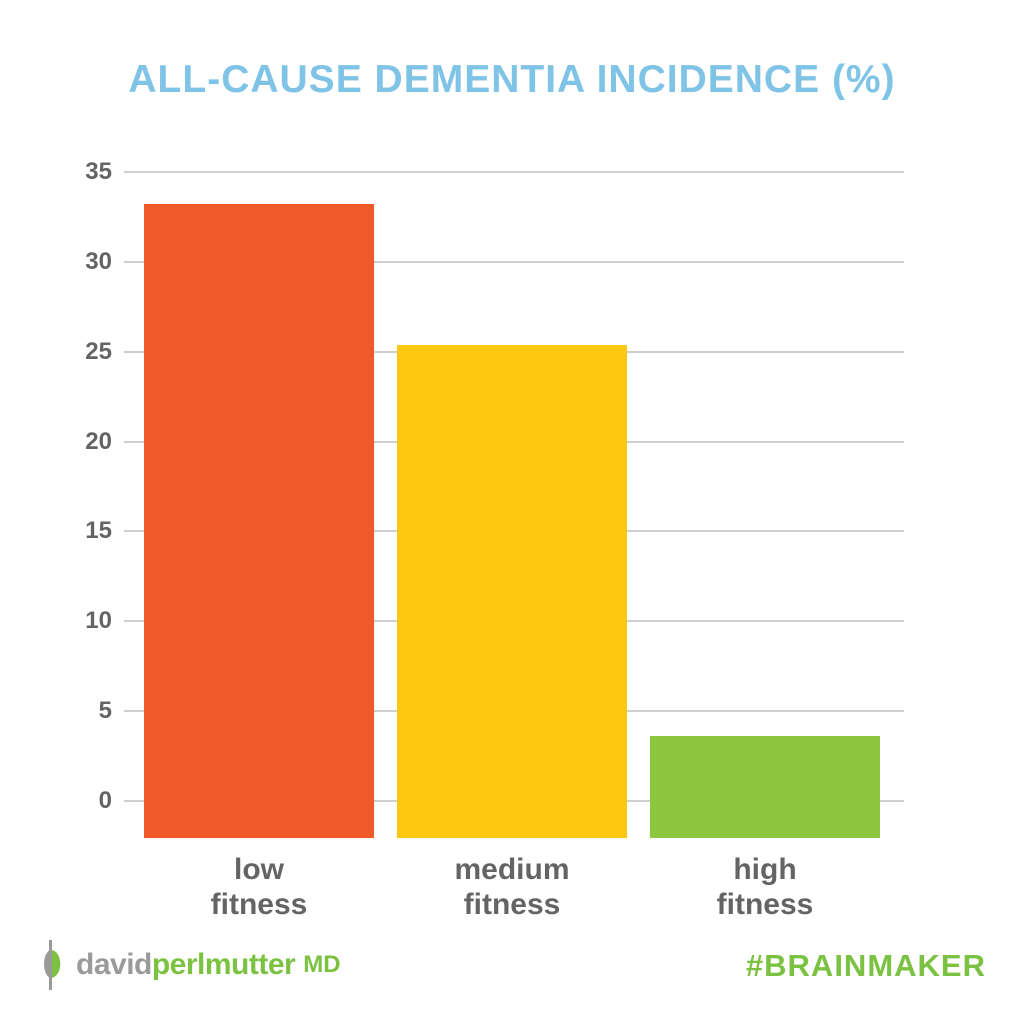 This screenshot has height=1024, width=1024. Describe the element at coordinates (765, 887) in the screenshot. I see `x-category-label: high fitness` at that location.